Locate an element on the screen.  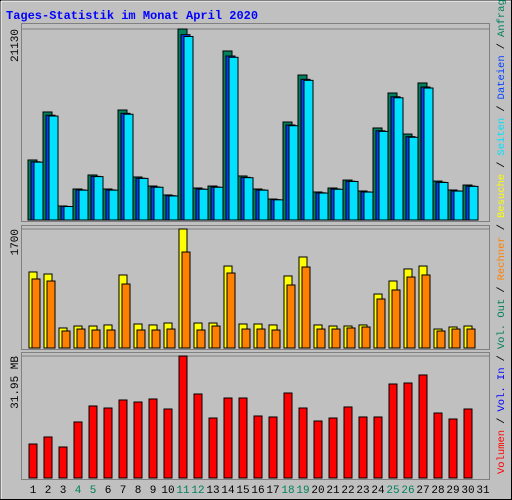
x-tick-label: 18 is located at coordinates (287, 491).